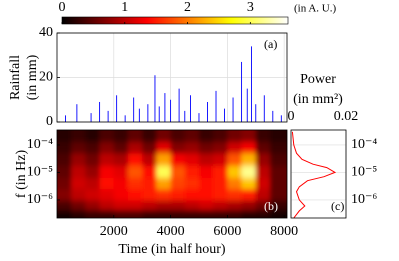 The height and width of the screenshot is (261, 399). What do you see at coordinates (49, 121) in the screenshot?
I see `y-tick-label: 0` at bounding box center [49, 121].